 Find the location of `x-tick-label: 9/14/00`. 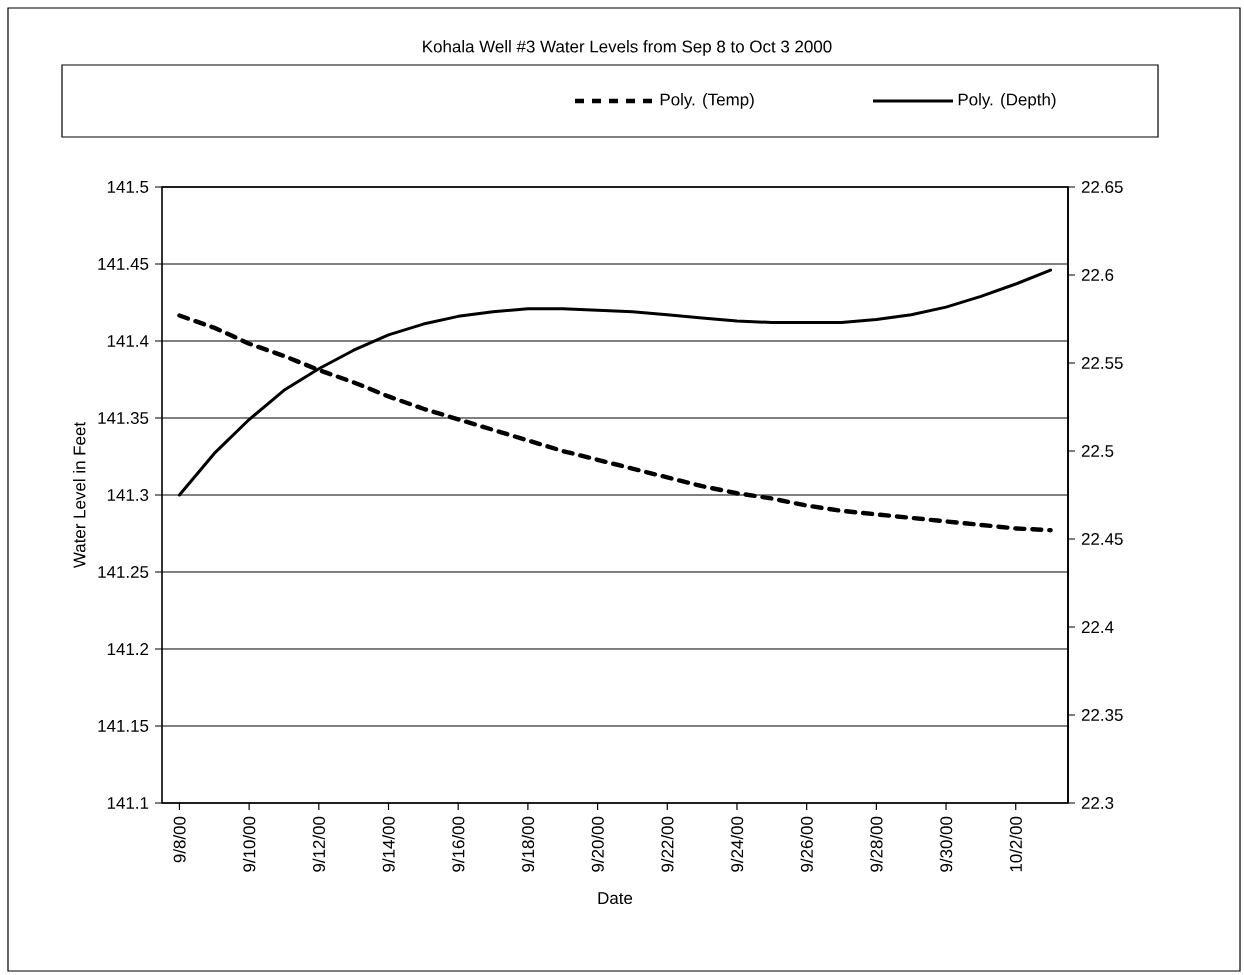

x-tick-label: 9/14/00 is located at coordinates (388, 844).